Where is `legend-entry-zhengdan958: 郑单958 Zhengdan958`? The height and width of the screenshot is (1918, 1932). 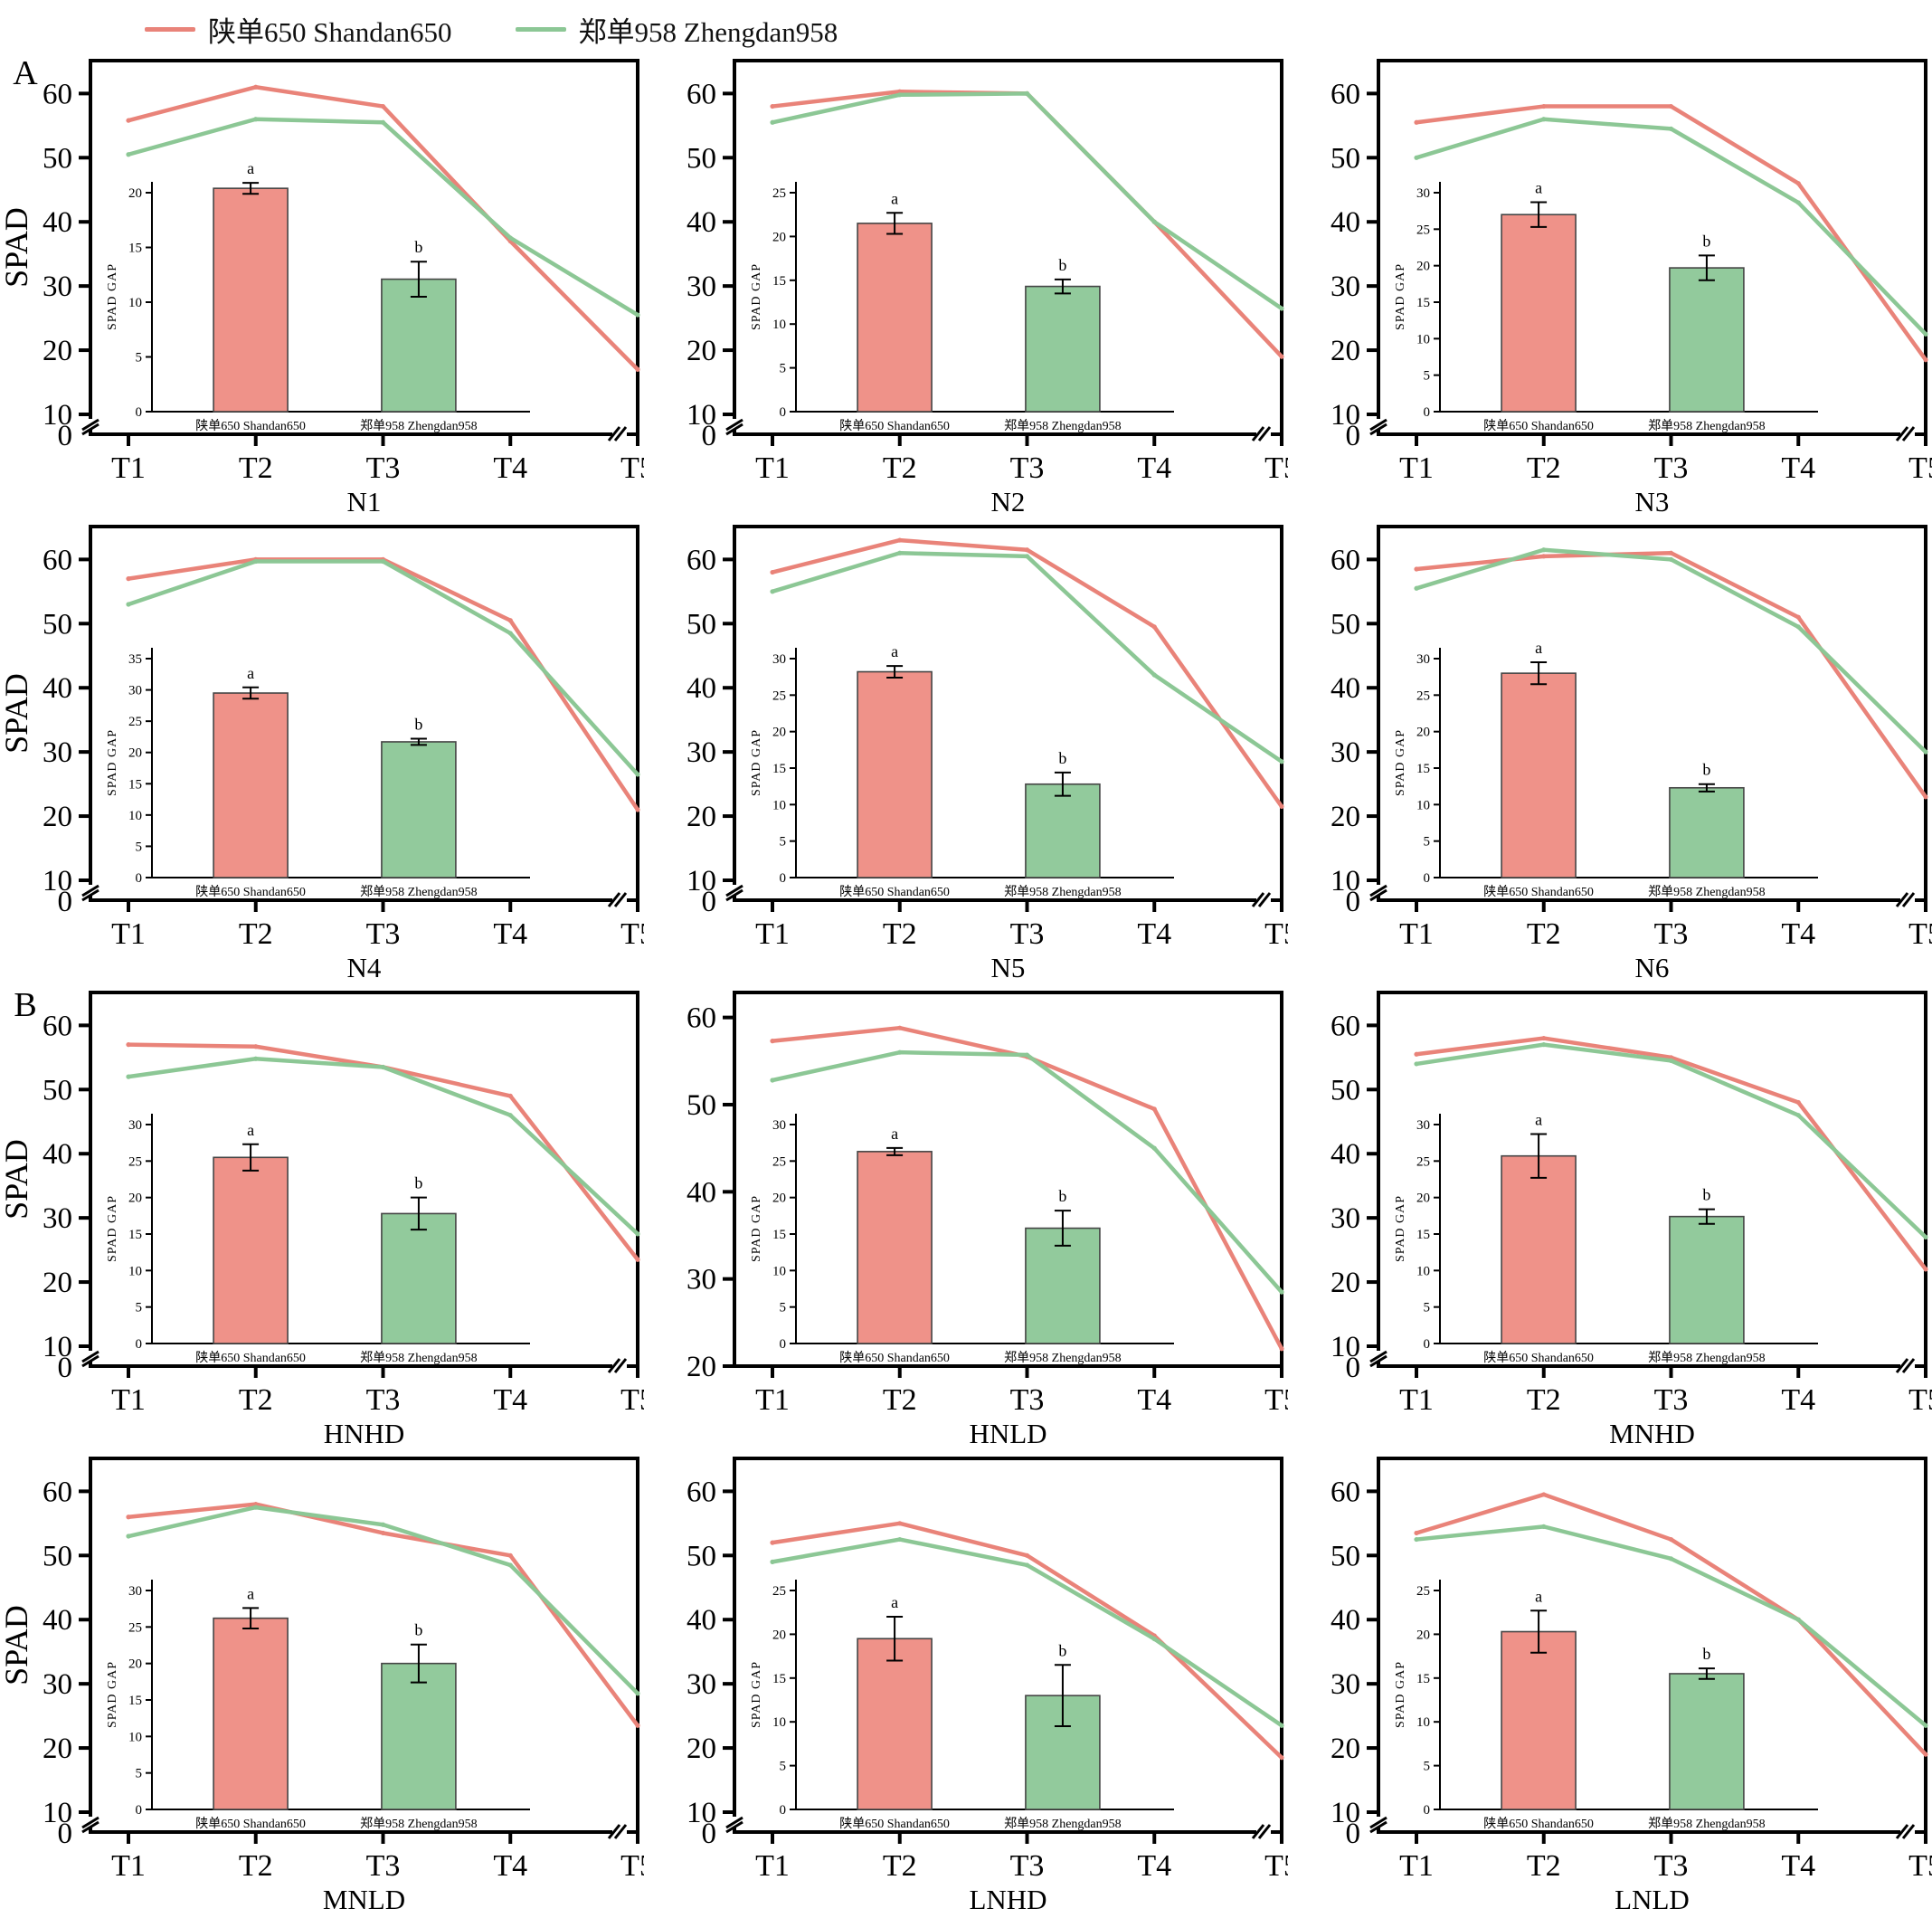
legend-entry-zhengdan958: 郑单958 Zhengdan958 is located at coordinates (677, 29).